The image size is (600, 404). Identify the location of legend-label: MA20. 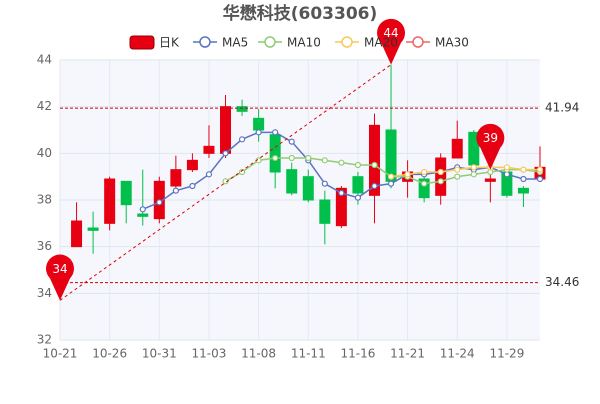
(381, 43).